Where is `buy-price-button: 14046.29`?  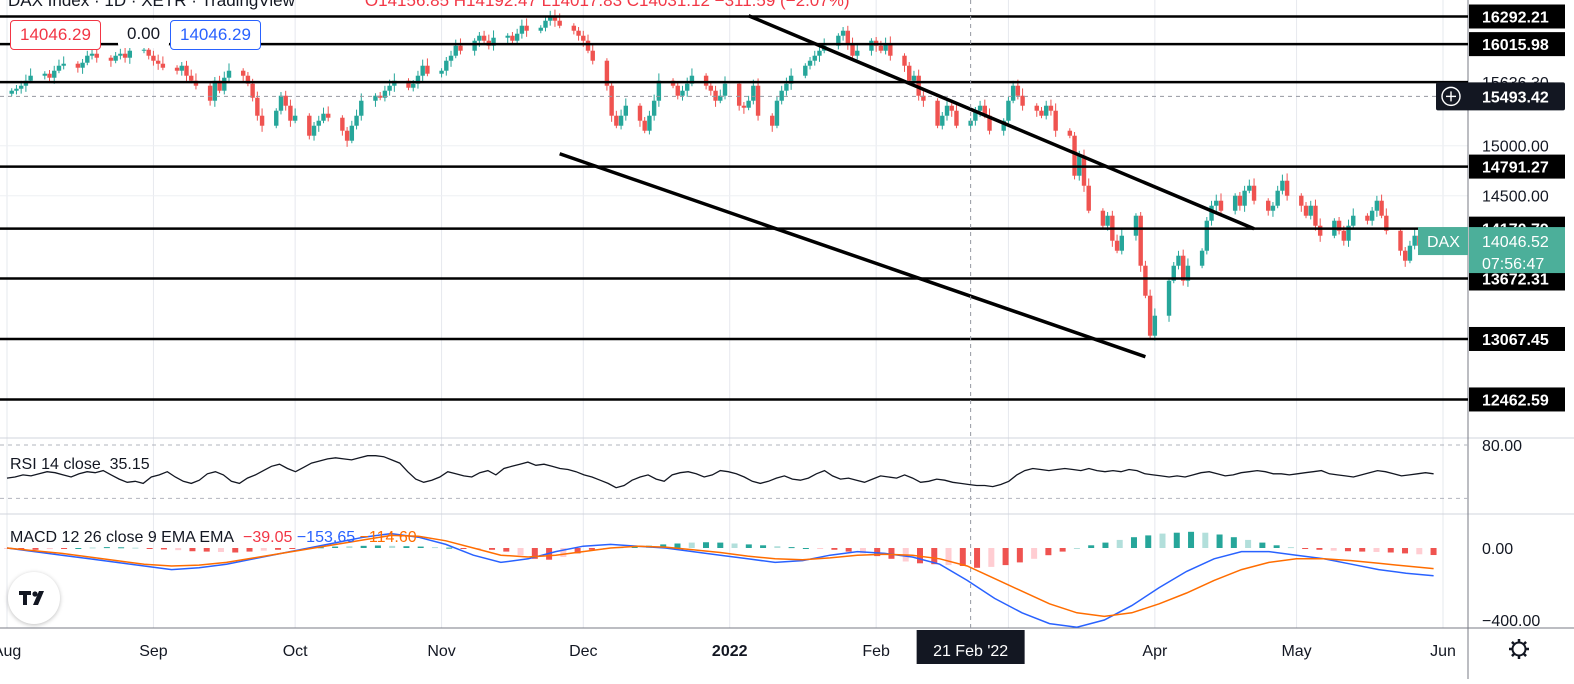 buy-price-button: 14046.29 is located at coordinates (215, 35).